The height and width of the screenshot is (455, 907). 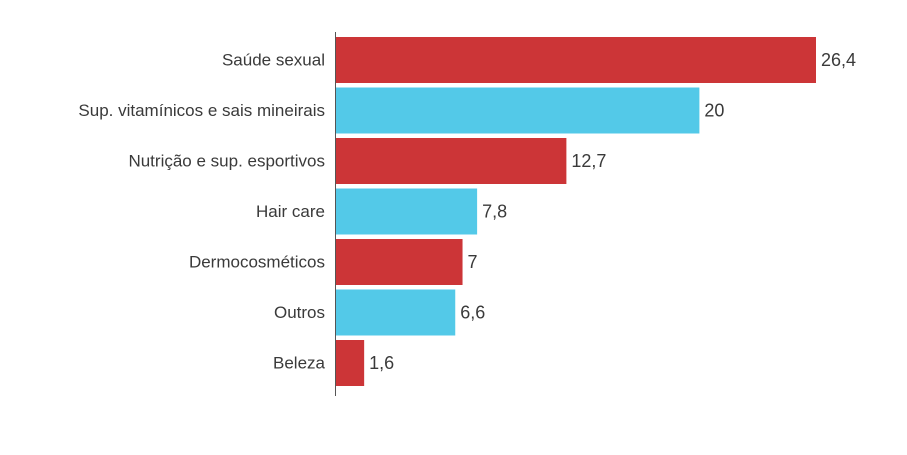 I want to click on value-label: 7, so click(x=473, y=262).